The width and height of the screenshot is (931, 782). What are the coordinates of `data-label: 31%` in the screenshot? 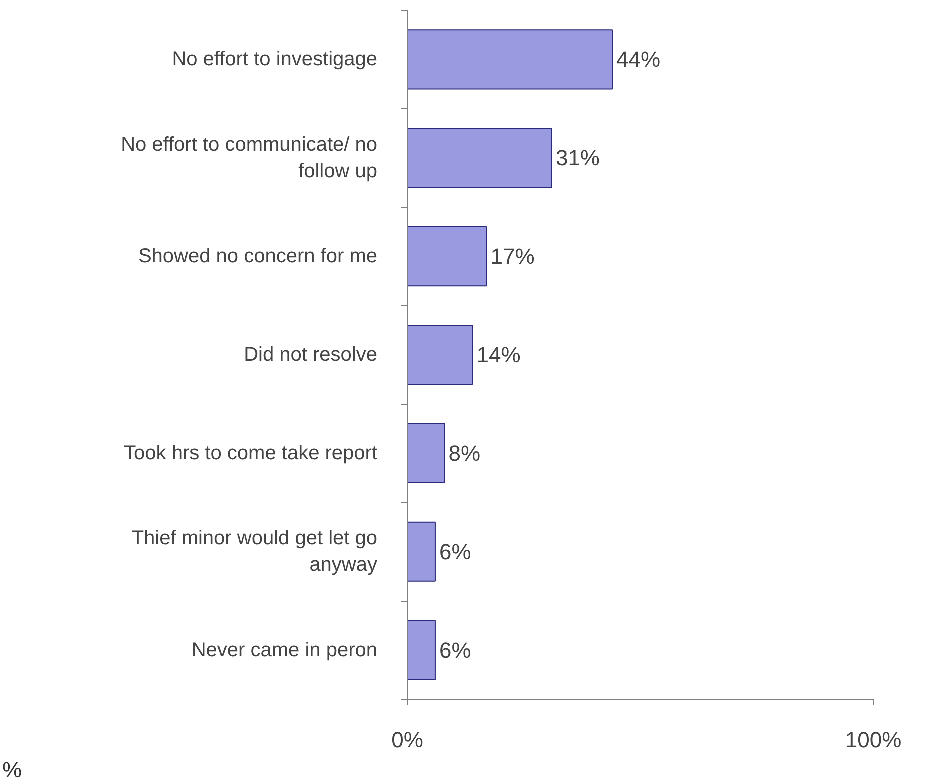 It's located at (578, 158).